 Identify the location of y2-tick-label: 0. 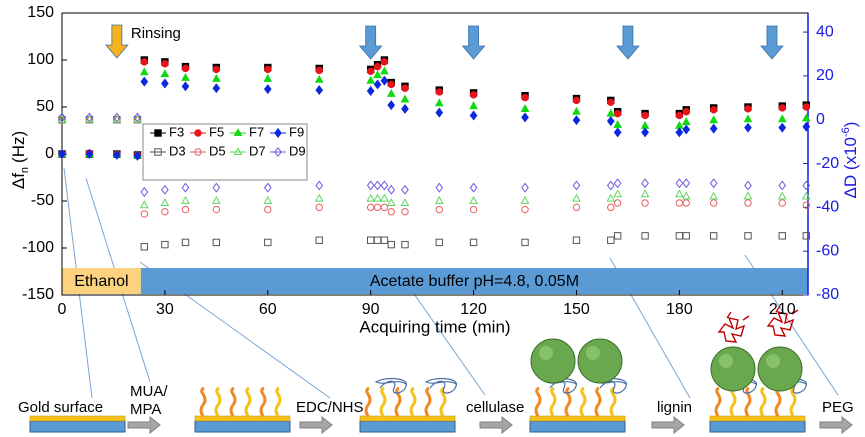
(820, 119).